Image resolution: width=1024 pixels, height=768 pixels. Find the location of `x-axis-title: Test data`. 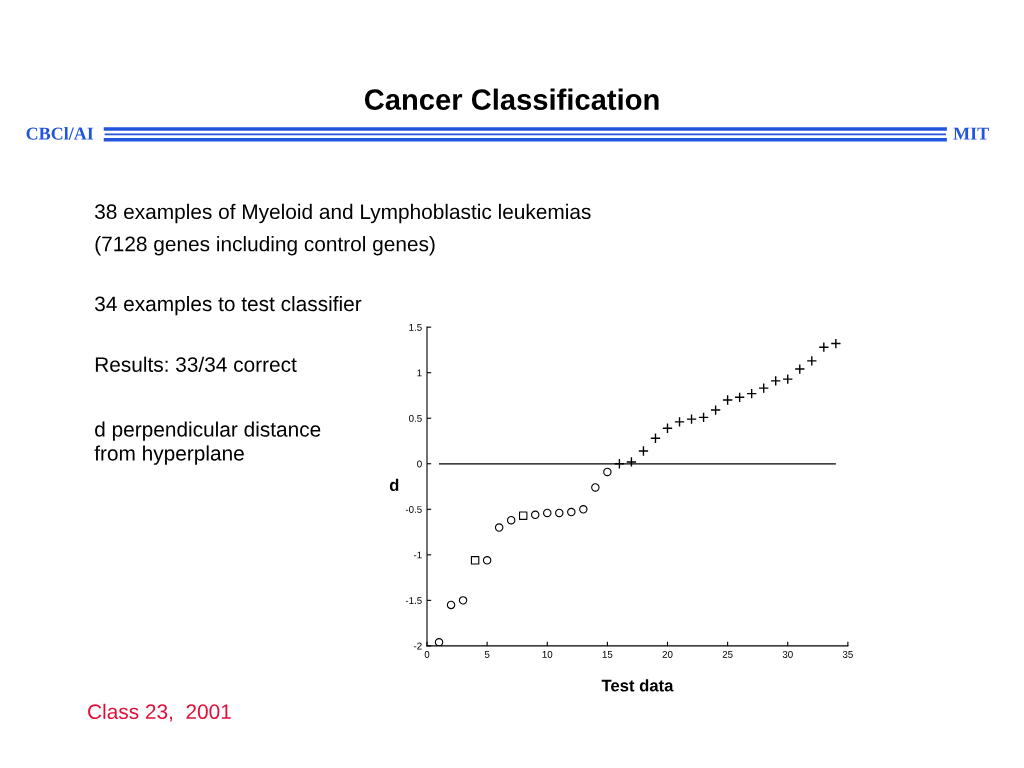

x-axis-title: Test data is located at coordinates (637, 685).